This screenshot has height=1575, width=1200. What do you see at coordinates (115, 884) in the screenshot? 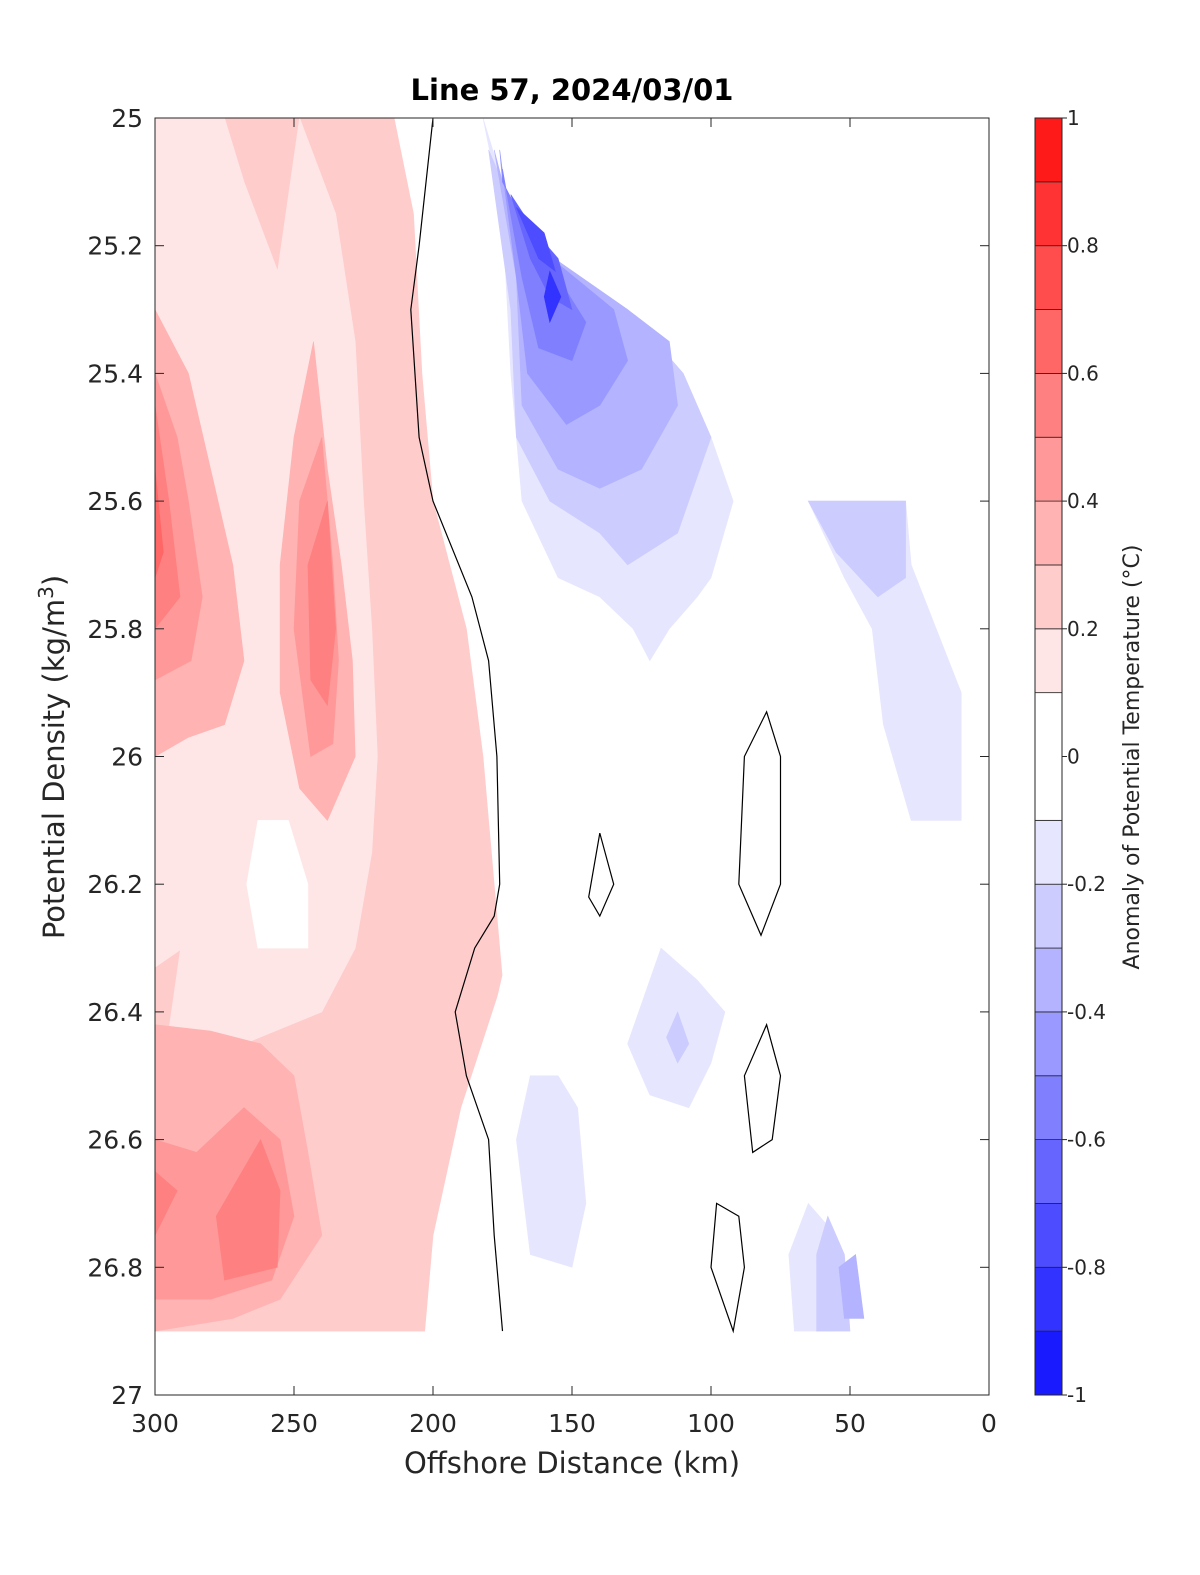
I see `y-tick-label: 26.2` at bounding box center [115, 884].